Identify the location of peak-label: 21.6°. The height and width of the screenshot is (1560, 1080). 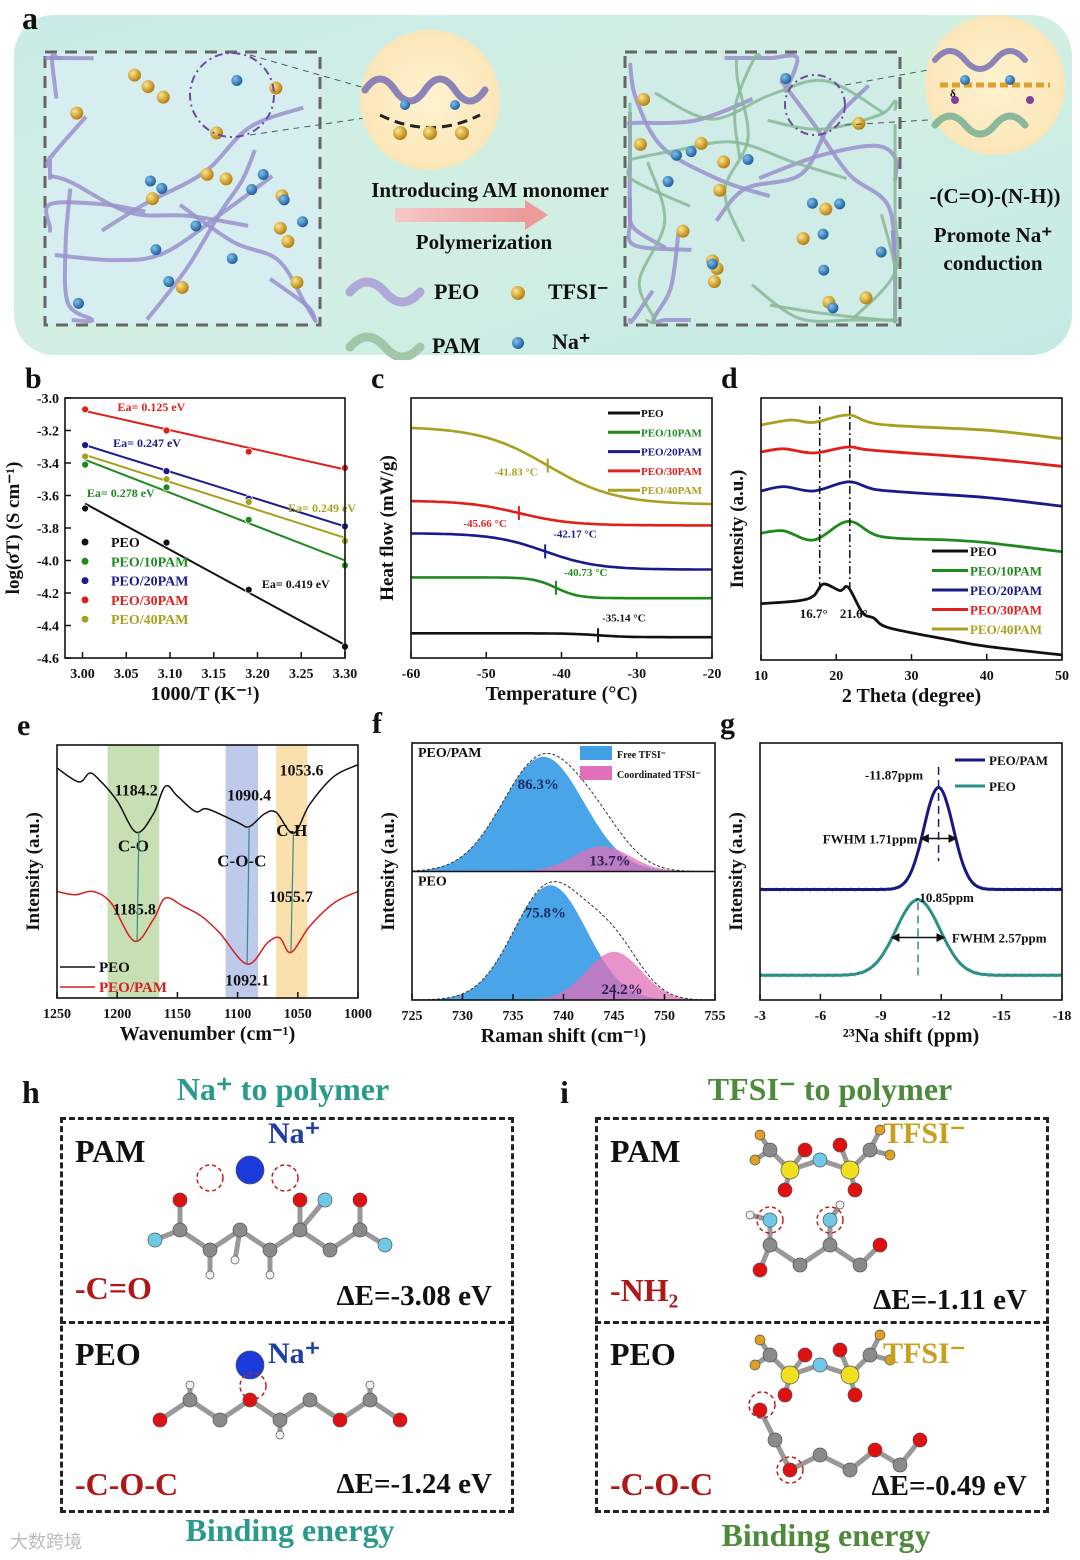
(854, 613).